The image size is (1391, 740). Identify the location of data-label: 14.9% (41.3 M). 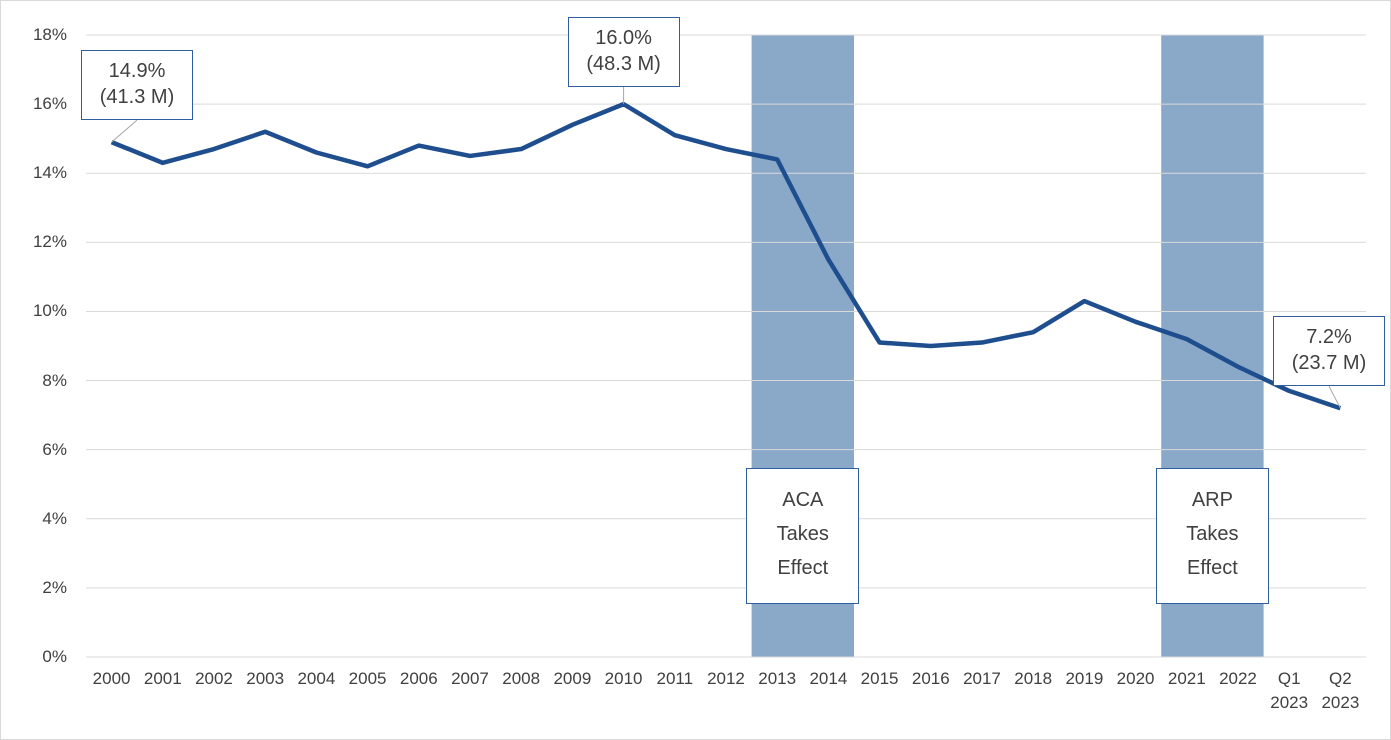
(137, 85).